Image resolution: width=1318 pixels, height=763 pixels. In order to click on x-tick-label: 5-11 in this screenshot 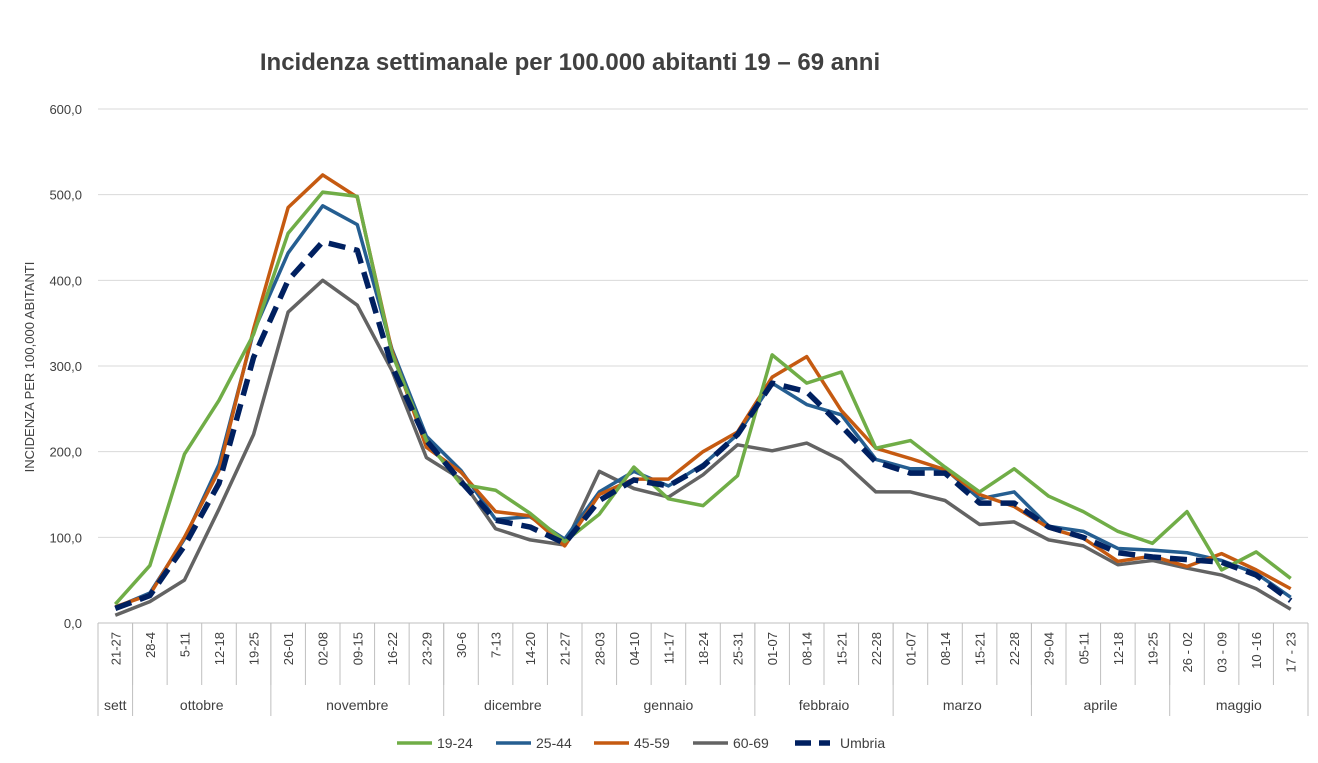, I will do `click(184, 644)`.